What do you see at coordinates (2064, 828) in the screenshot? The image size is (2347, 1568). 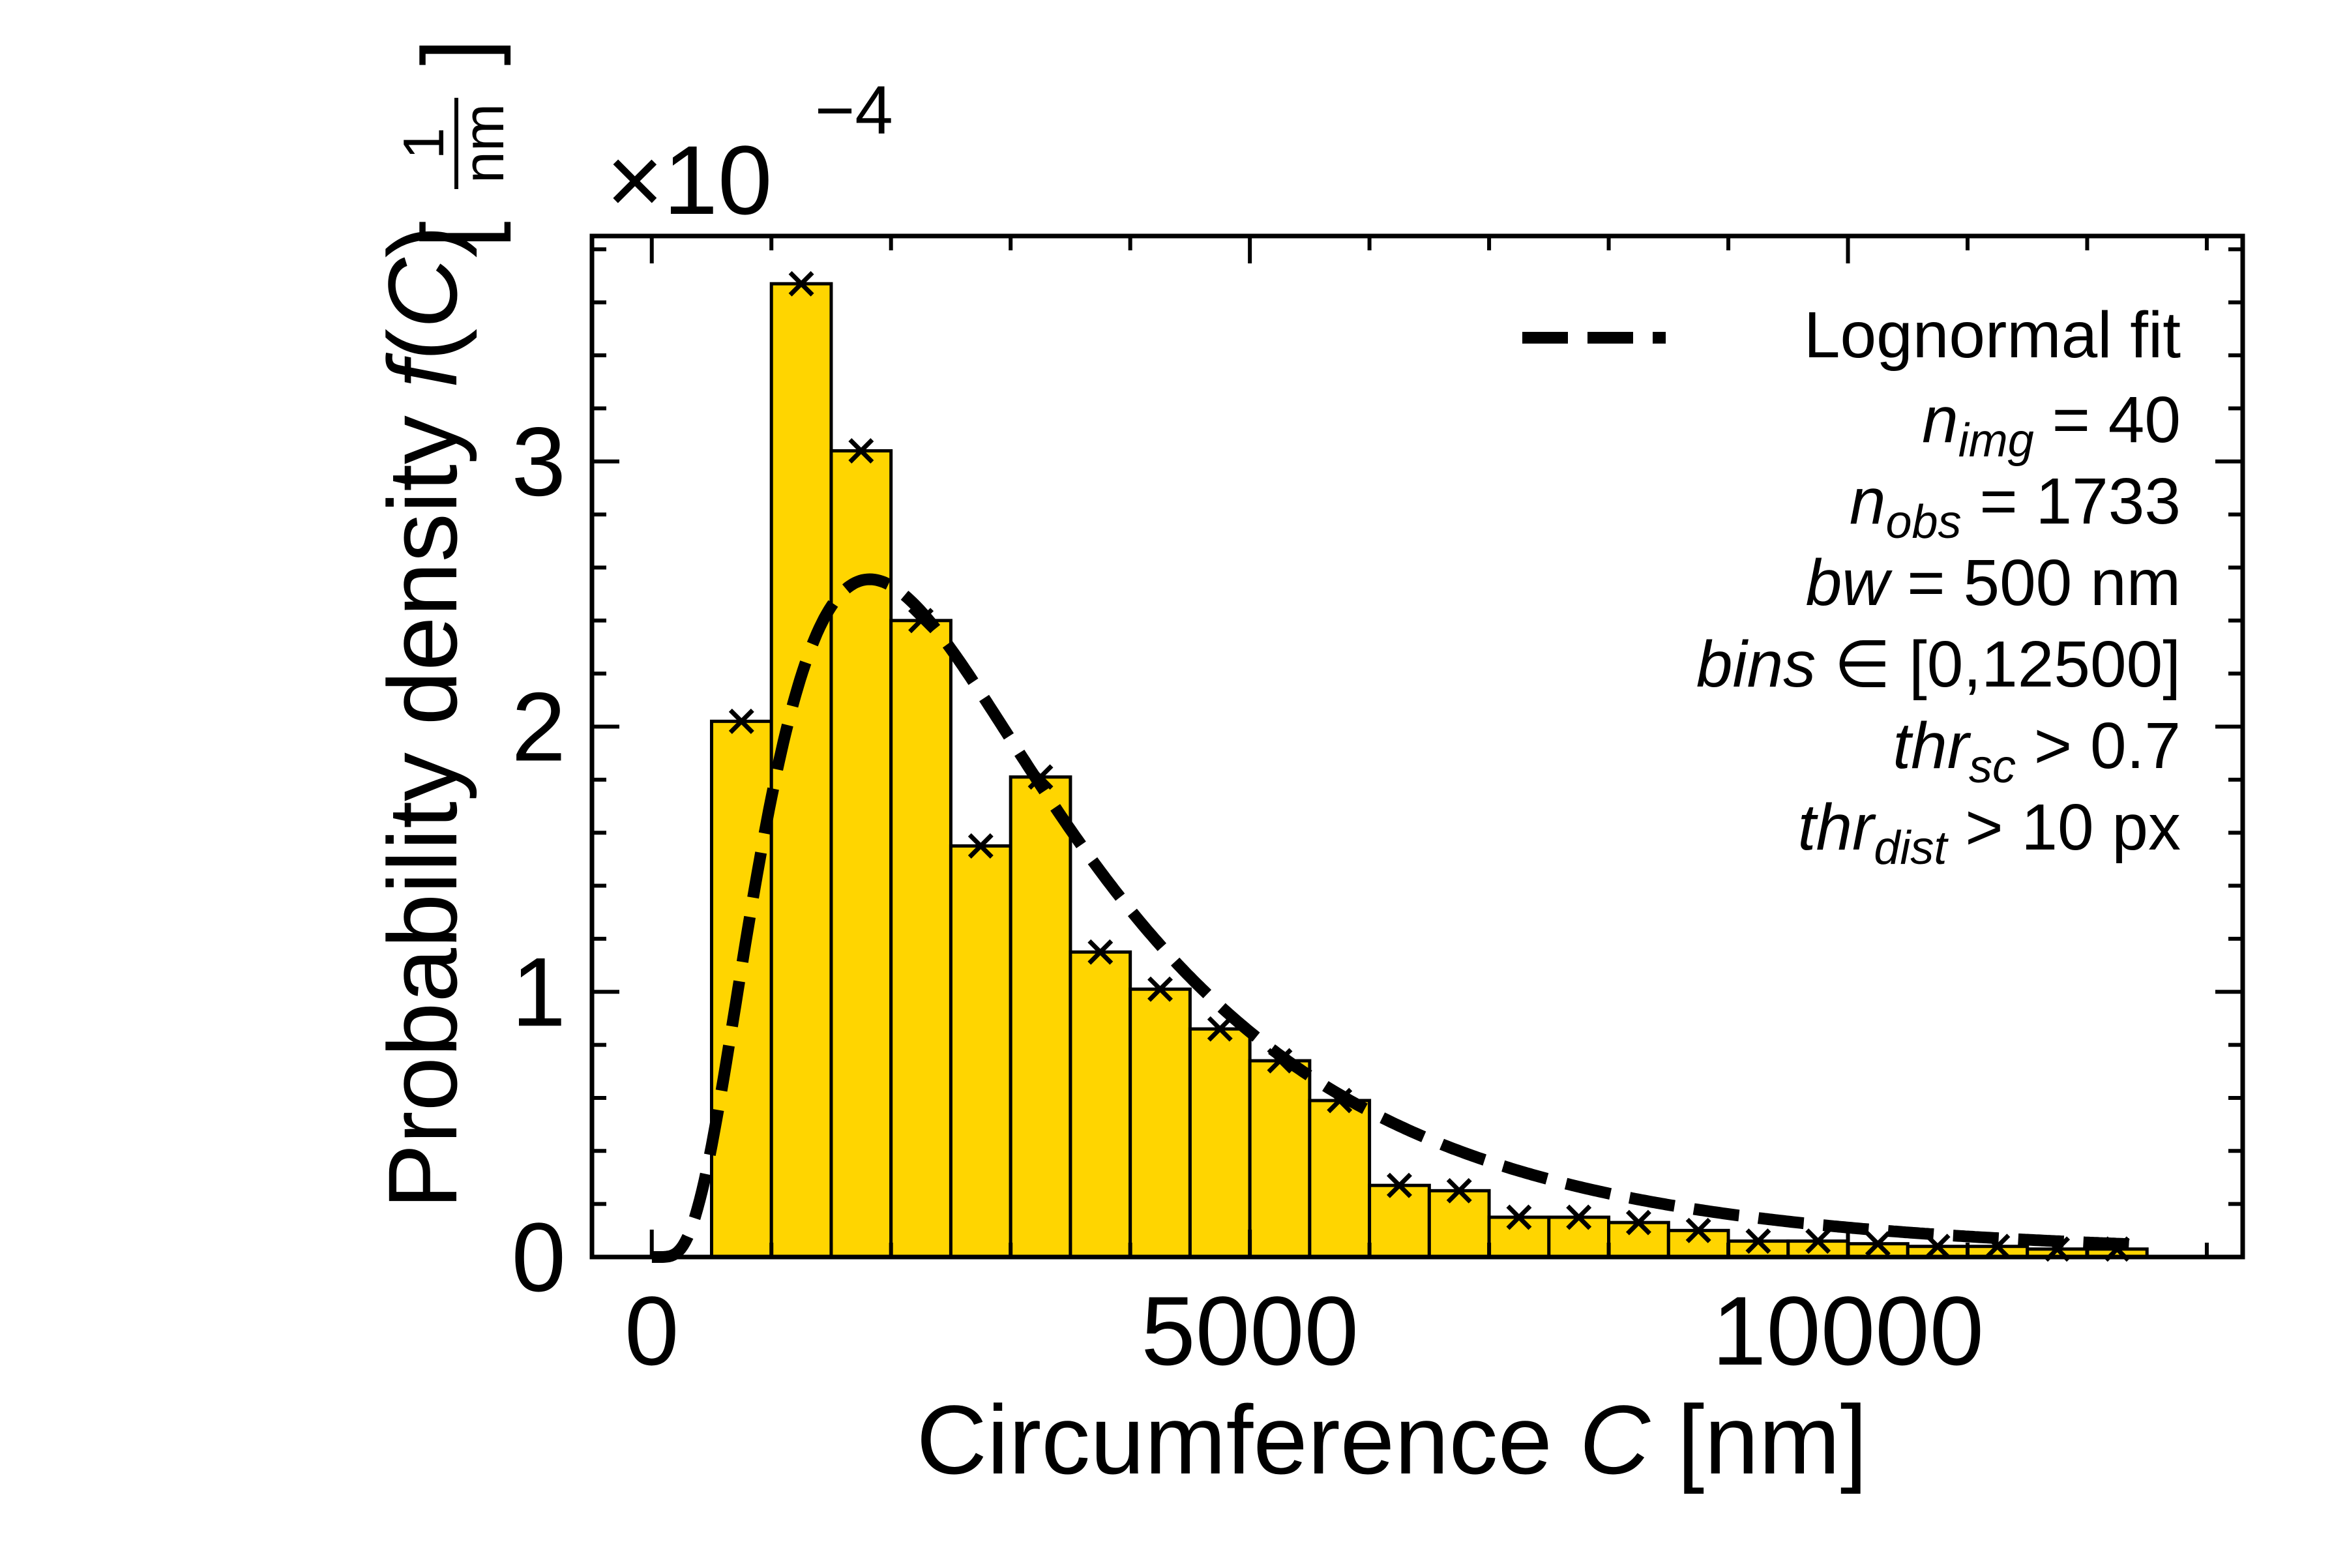 I see `legend-value: > 10 px` at bounding box center [2064, 828].